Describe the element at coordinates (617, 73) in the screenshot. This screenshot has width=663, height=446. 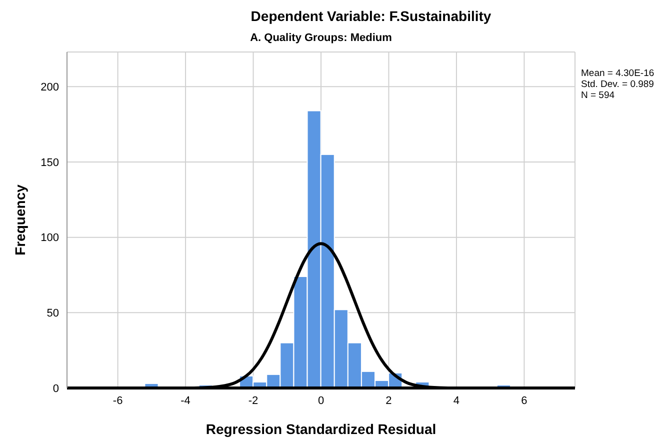
I see `text: Mean = 4.30E-16` at that location.